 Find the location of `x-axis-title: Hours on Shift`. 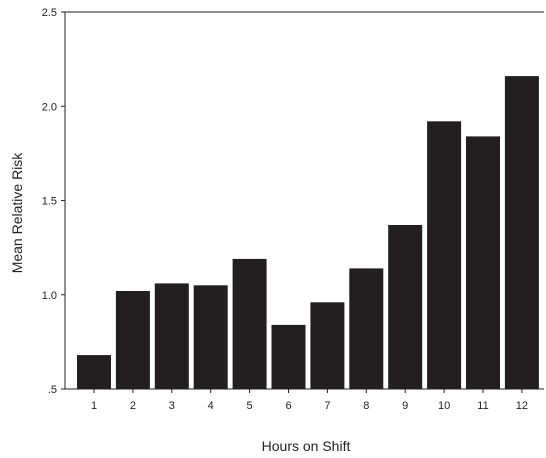

x-axis-title: Hours on Shift is located at coordinates (306, 446).